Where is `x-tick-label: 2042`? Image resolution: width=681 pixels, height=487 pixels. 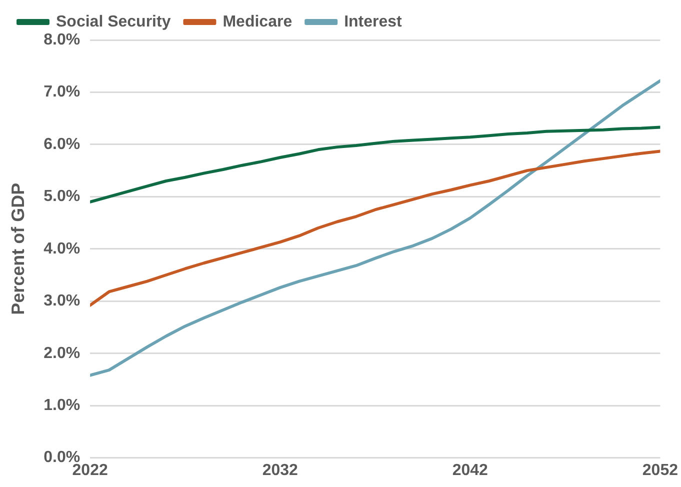 x-tick-label: 2042 is located at coordinates (470, 470).